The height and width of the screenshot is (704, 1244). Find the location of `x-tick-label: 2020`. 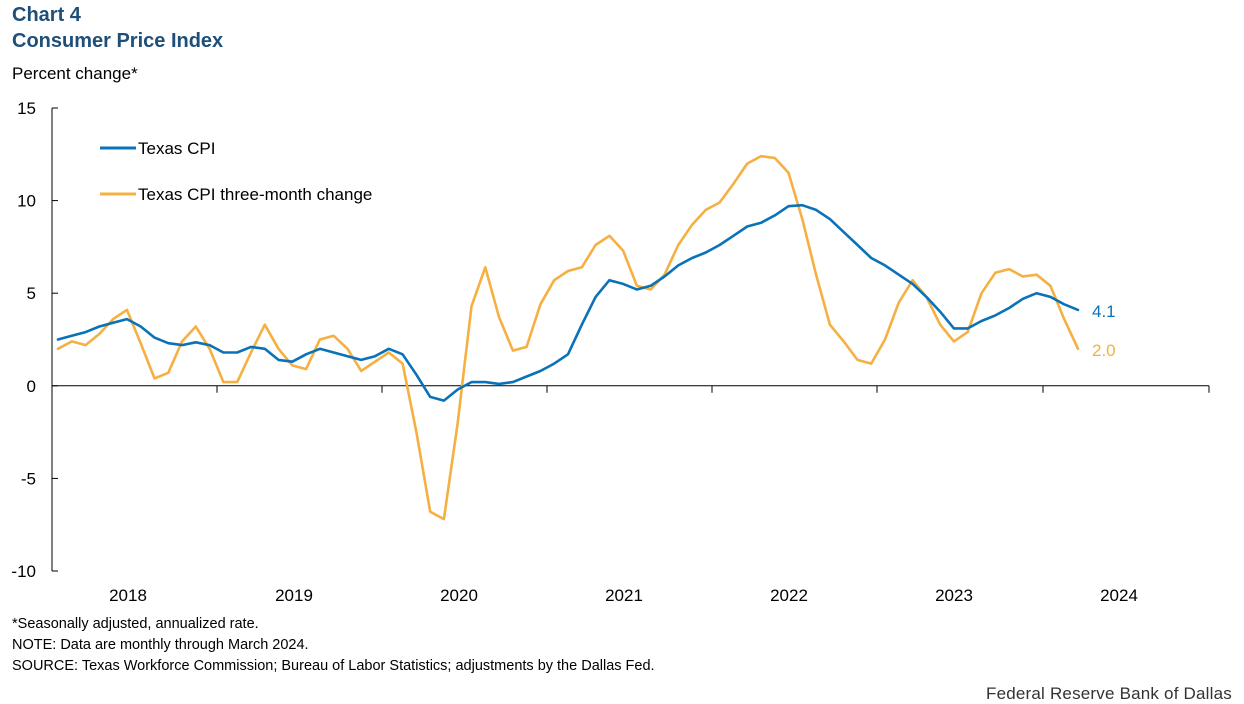

x-tick-label: 2020 is located at coordinates (459, 595).